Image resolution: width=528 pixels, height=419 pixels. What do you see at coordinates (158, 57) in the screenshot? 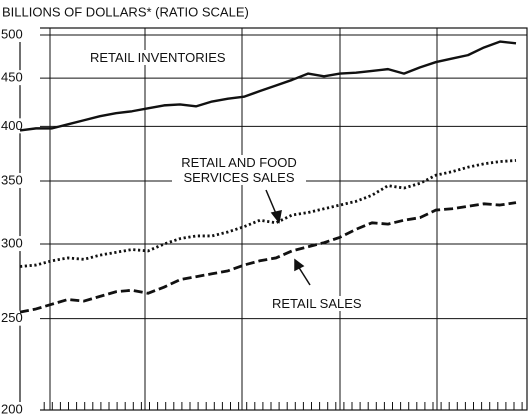
I see `series-label: RETAIL INVENTORIES` at bounding box center [158, 57].